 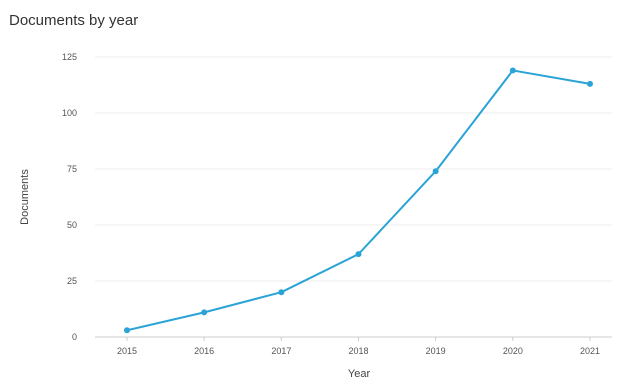 I want to click on x-axis-ticks: 2015 2016 2017 2018 2019 2020 2021, so click(x=358, y=346).